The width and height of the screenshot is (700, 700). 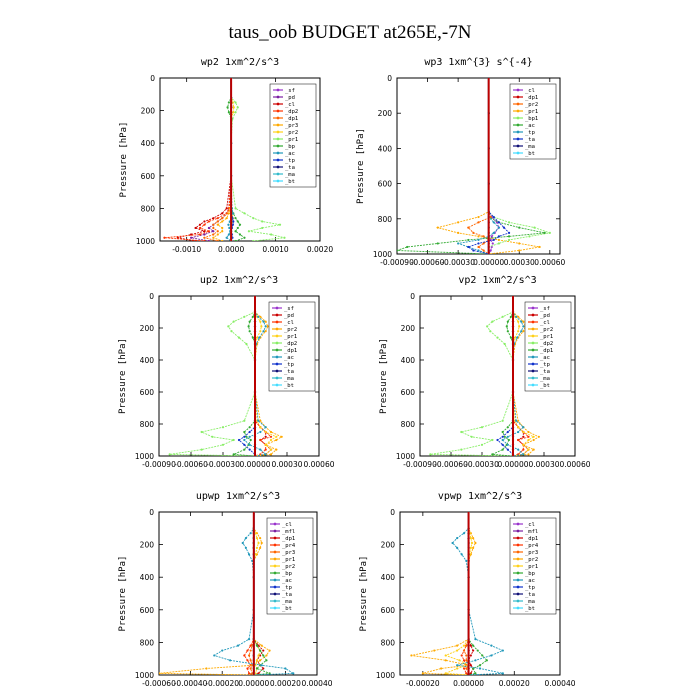 I want to click on x-tick-label: 0.00060, so click(x=318, y=464).